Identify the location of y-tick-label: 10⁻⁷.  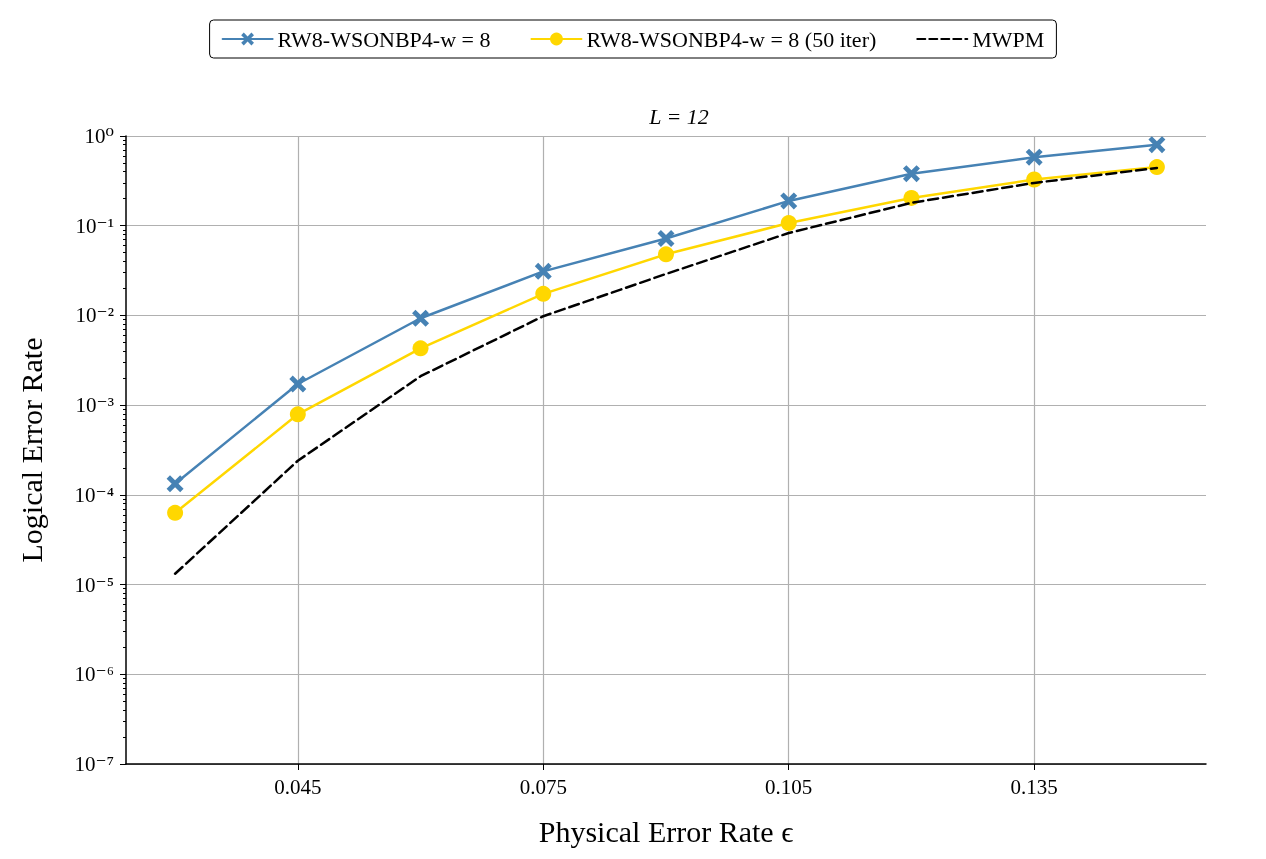
(94, 764).